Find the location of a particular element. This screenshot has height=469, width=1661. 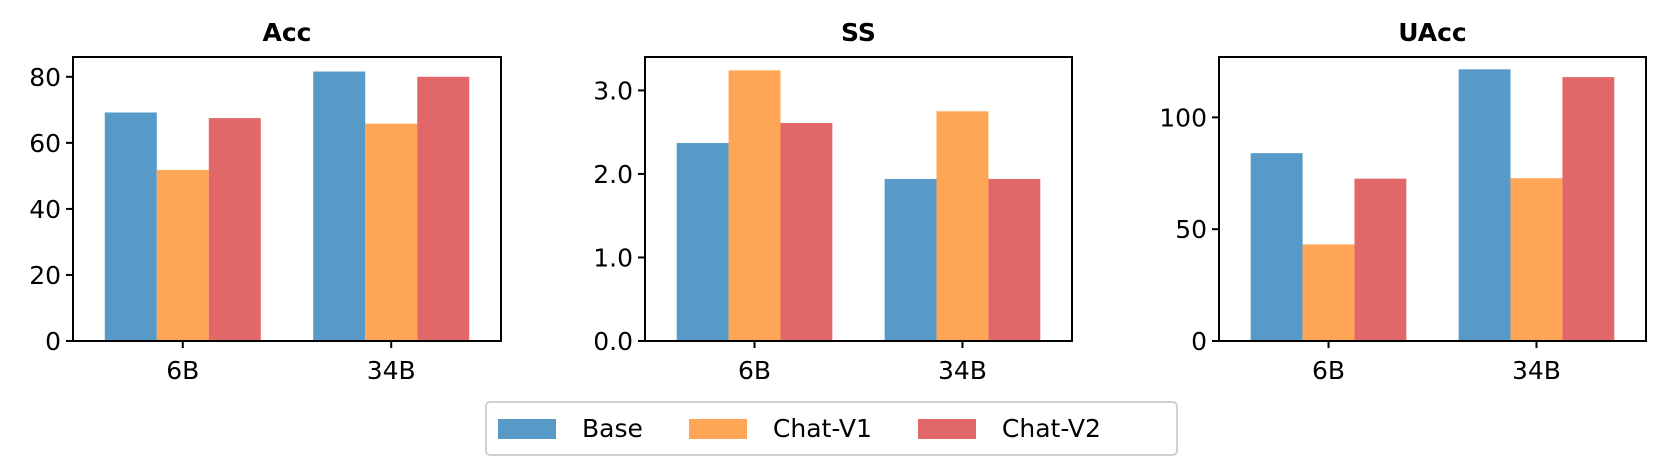

y-tick-label: 80 is located at coordinates (45, 77).